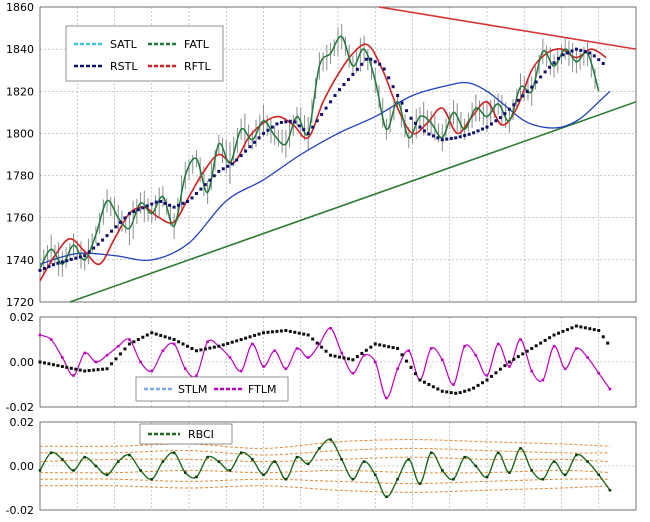 Image resolution: width=650 pixels, height=522 pixels. I want to click on y-tick-label: -0.02, so click(20, 510).